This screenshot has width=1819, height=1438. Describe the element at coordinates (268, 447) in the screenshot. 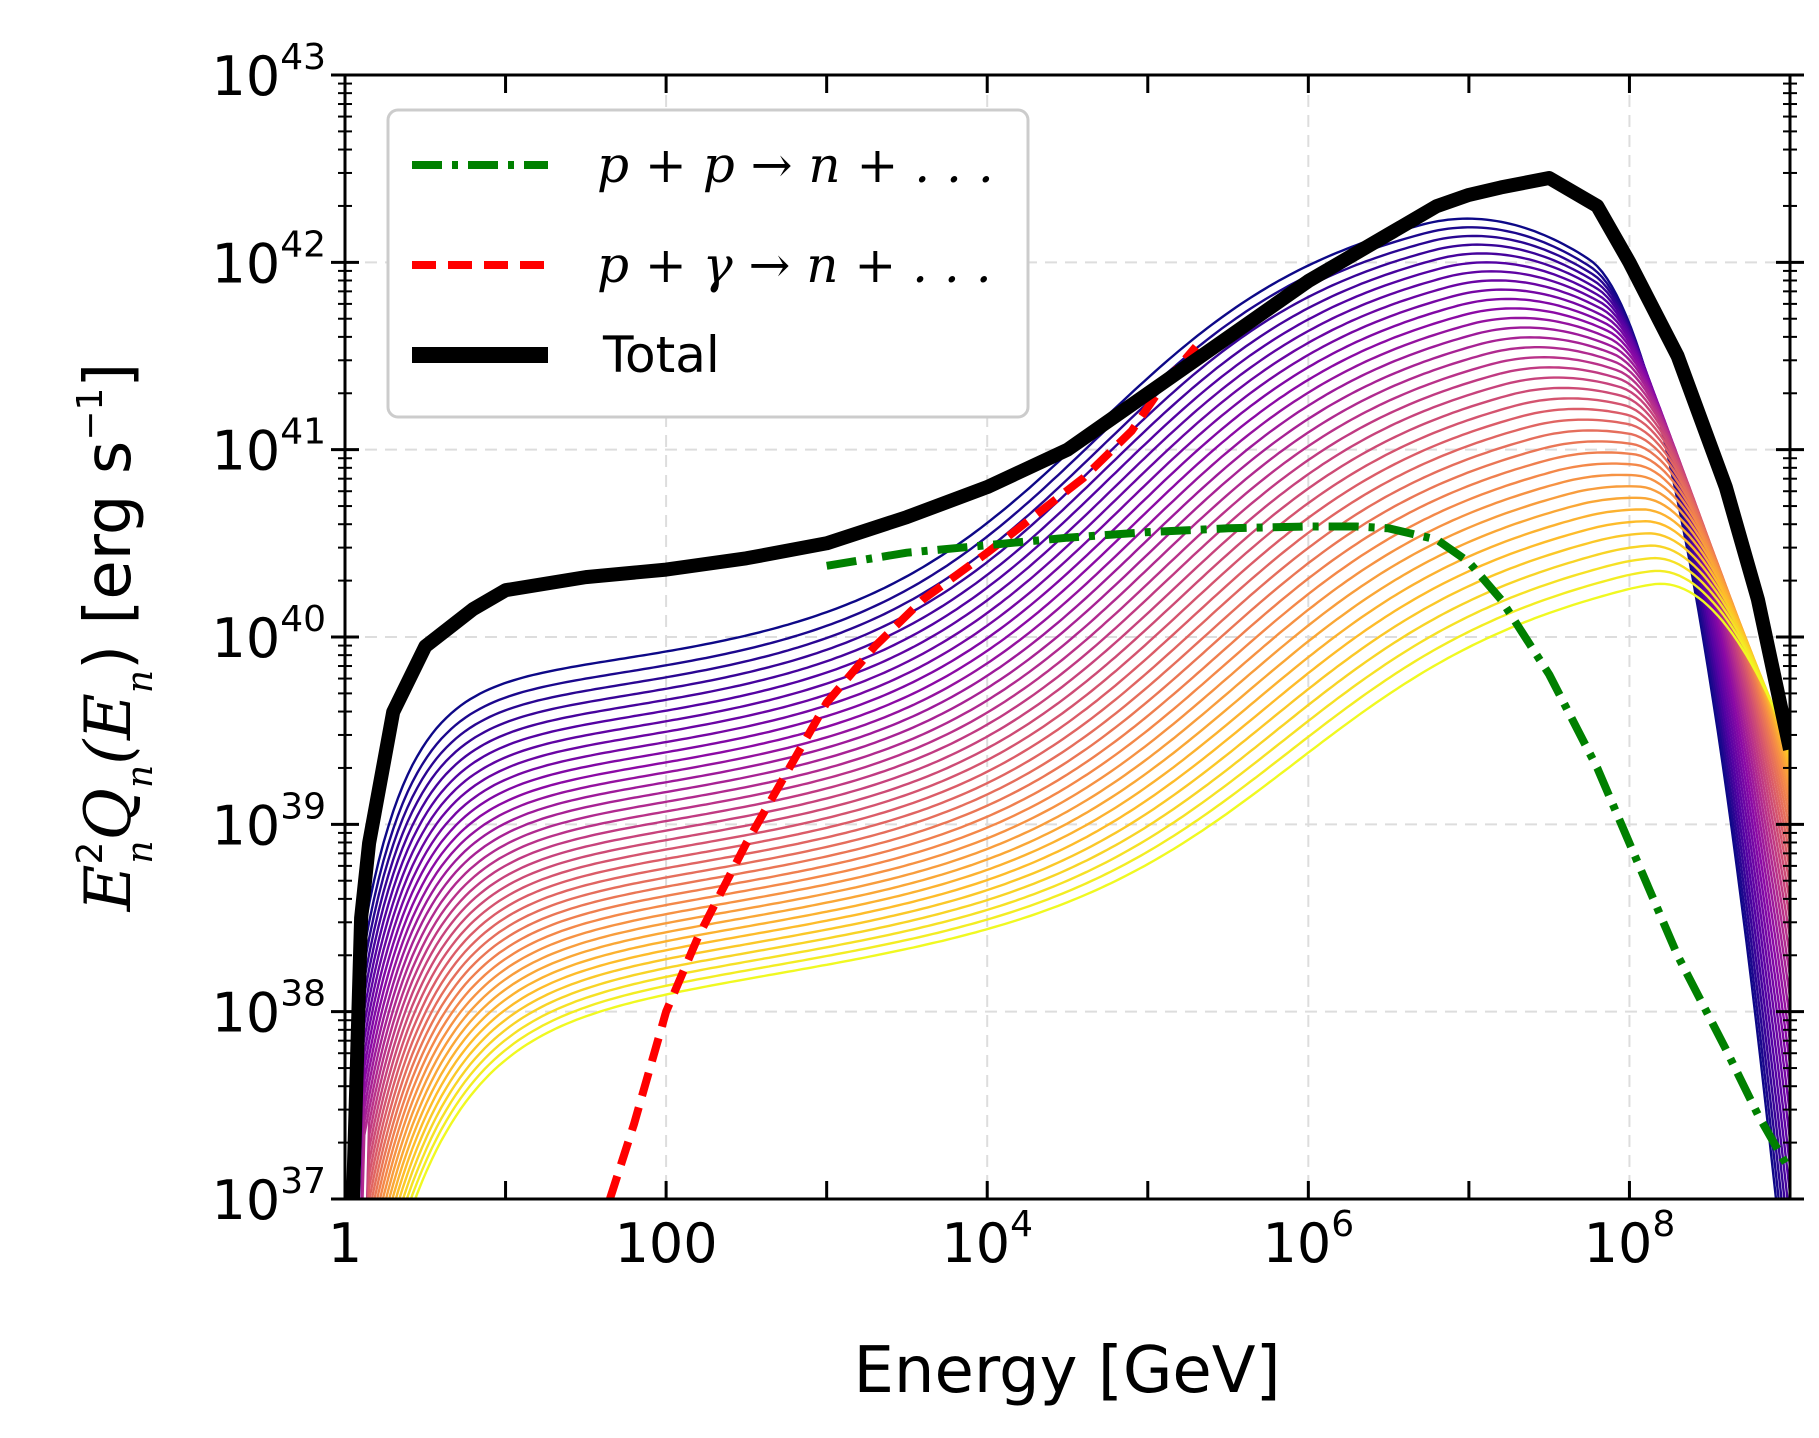

I see `y-tick-label-4: 1041` at that location.